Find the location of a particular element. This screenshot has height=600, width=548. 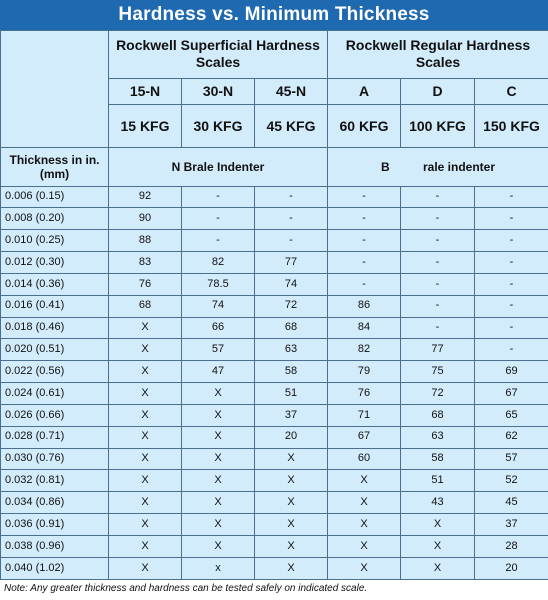

hardness-value-cell: 62 is located at coordinates (511, 437).